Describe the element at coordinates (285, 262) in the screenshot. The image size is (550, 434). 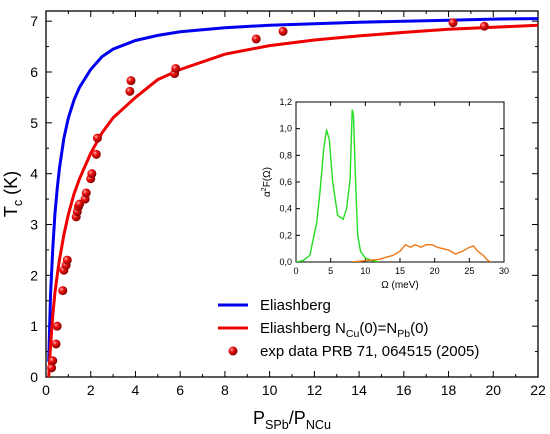
I see `inset-y-tick-label: 0,0` at that location.